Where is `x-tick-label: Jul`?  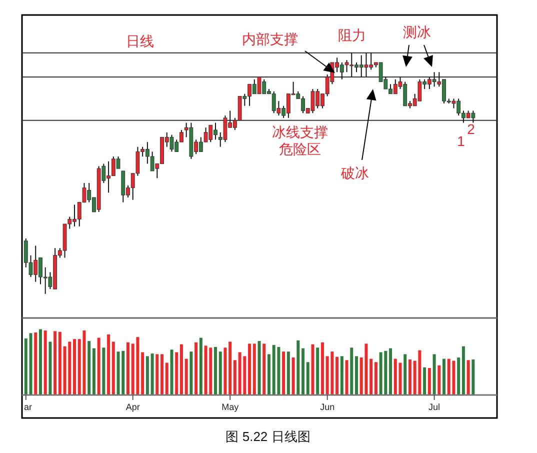
x-tick-label: Jul is located at coordinates (434, 407).